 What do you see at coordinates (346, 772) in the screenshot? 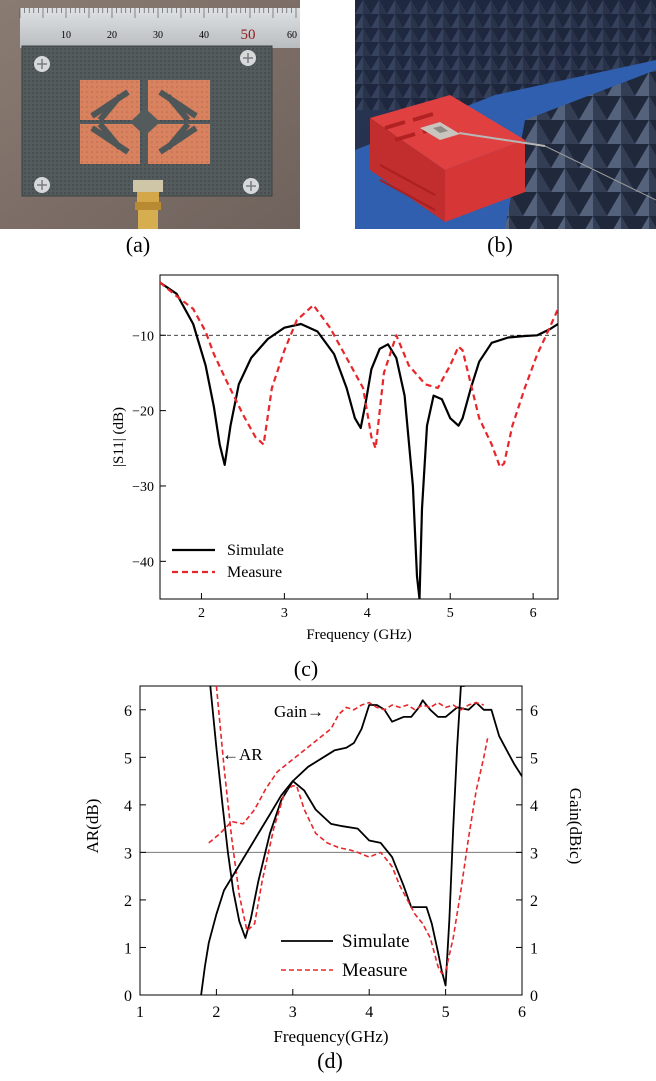
I see `series-line-gain-measure` at bounding box center [346, 772].